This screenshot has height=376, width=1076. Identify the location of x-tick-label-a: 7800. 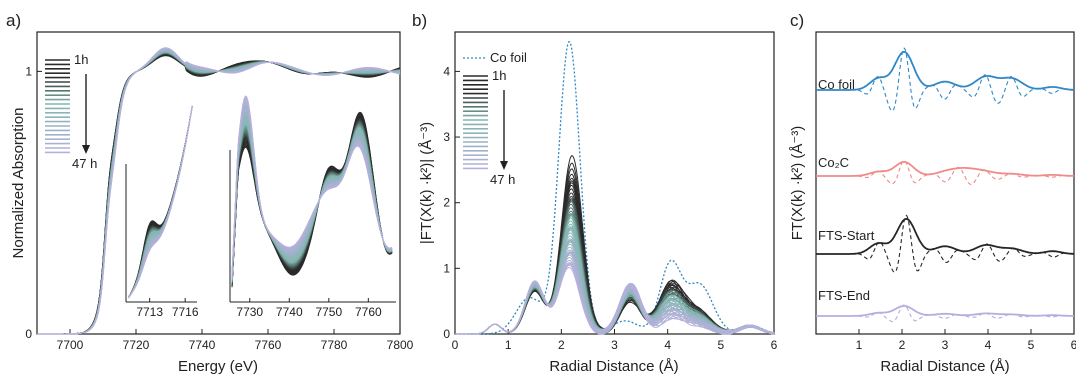
(400, 345).